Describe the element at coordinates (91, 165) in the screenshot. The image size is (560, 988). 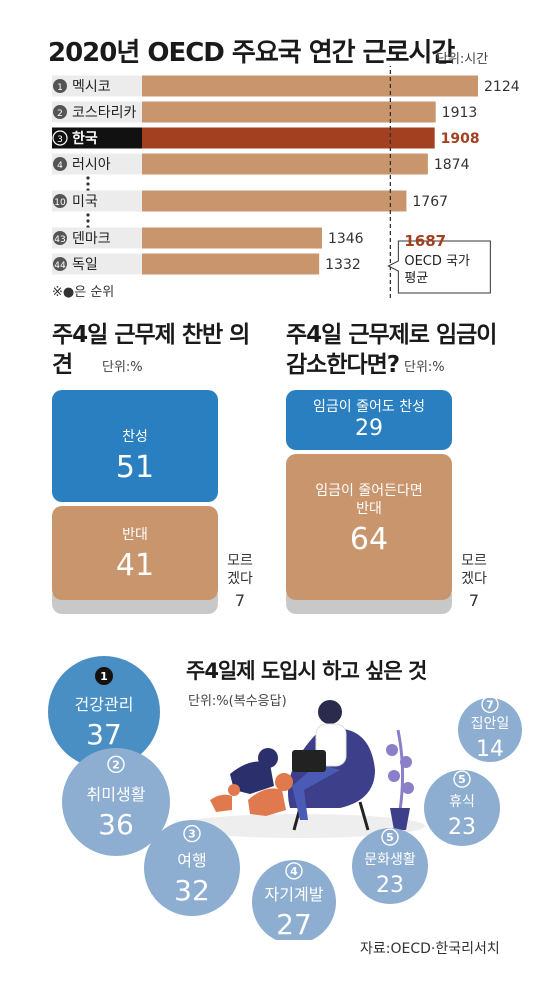
I see `country-name: 러시아` at that location.